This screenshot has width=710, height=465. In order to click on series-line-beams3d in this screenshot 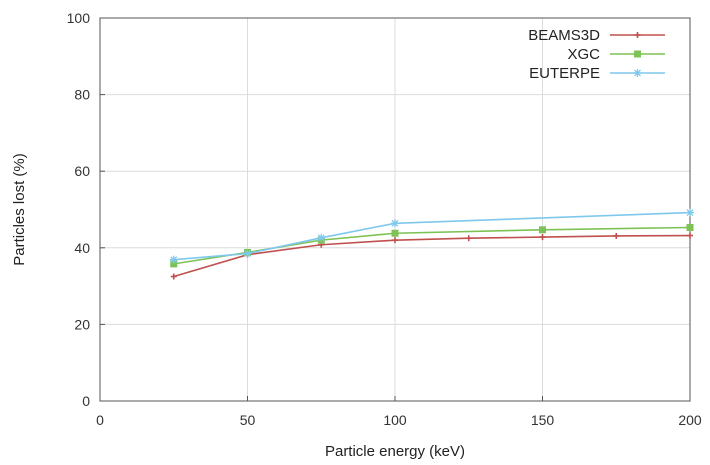, I will do `click(432, 256)`.